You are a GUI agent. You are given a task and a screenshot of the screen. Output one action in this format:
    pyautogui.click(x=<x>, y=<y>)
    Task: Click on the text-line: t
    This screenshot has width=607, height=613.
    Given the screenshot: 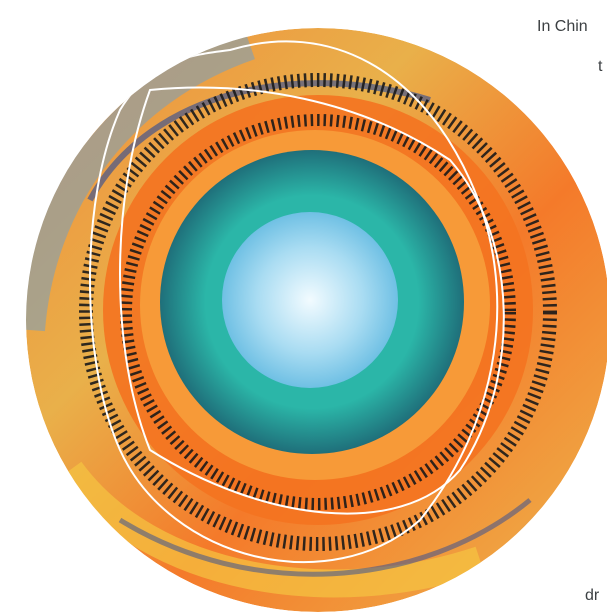 What is the action you would take?
    pyautogui.click(x=600, y=66)
    